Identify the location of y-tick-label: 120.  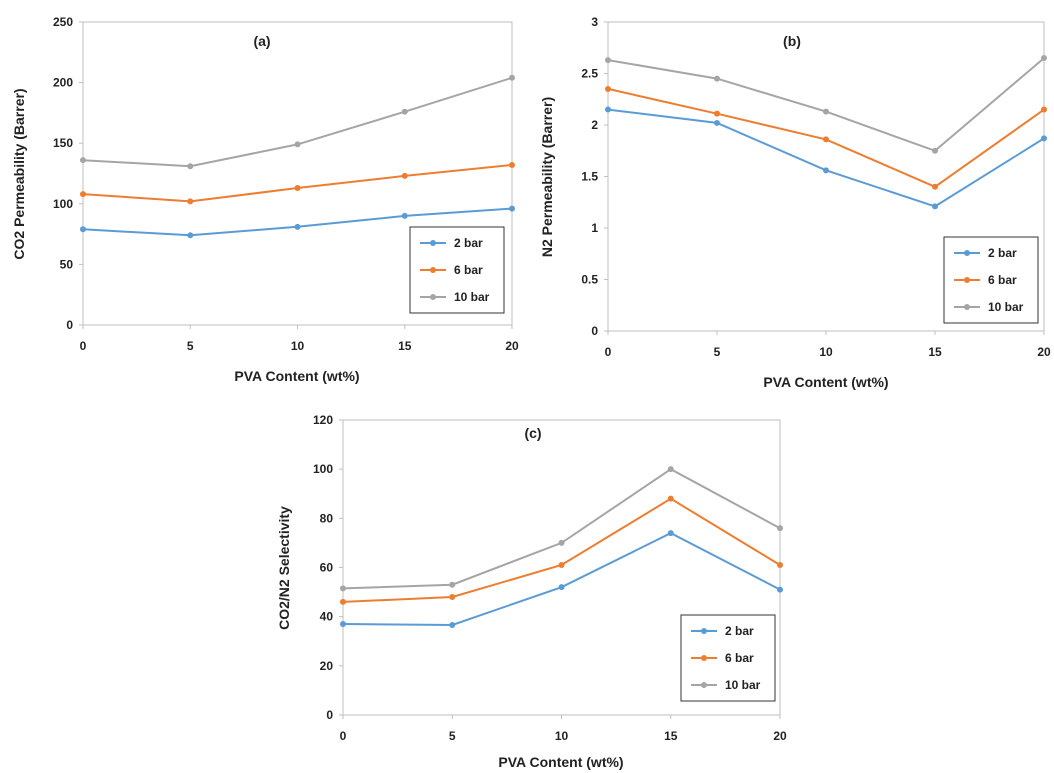
(323, 420).